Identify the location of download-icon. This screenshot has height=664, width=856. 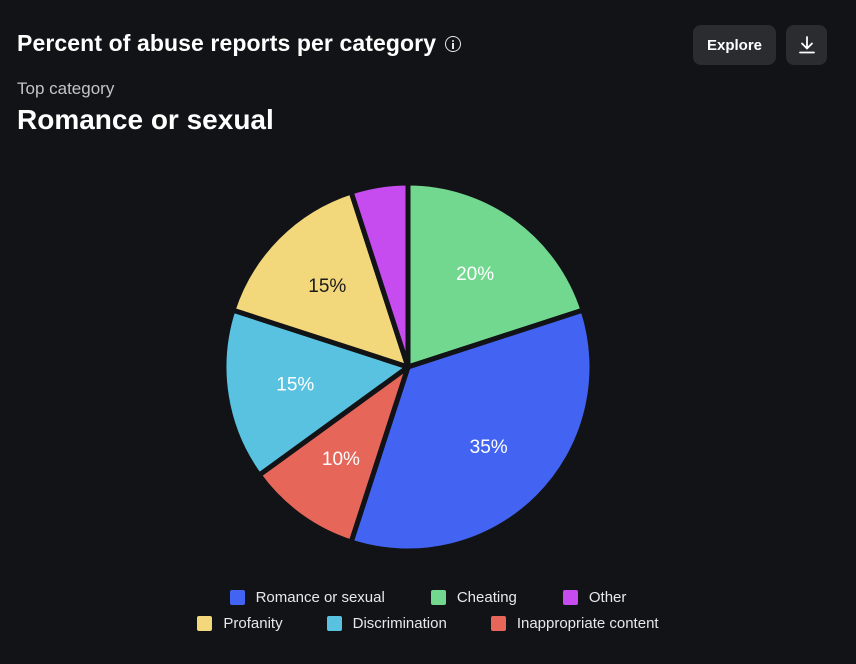
(806, 45).